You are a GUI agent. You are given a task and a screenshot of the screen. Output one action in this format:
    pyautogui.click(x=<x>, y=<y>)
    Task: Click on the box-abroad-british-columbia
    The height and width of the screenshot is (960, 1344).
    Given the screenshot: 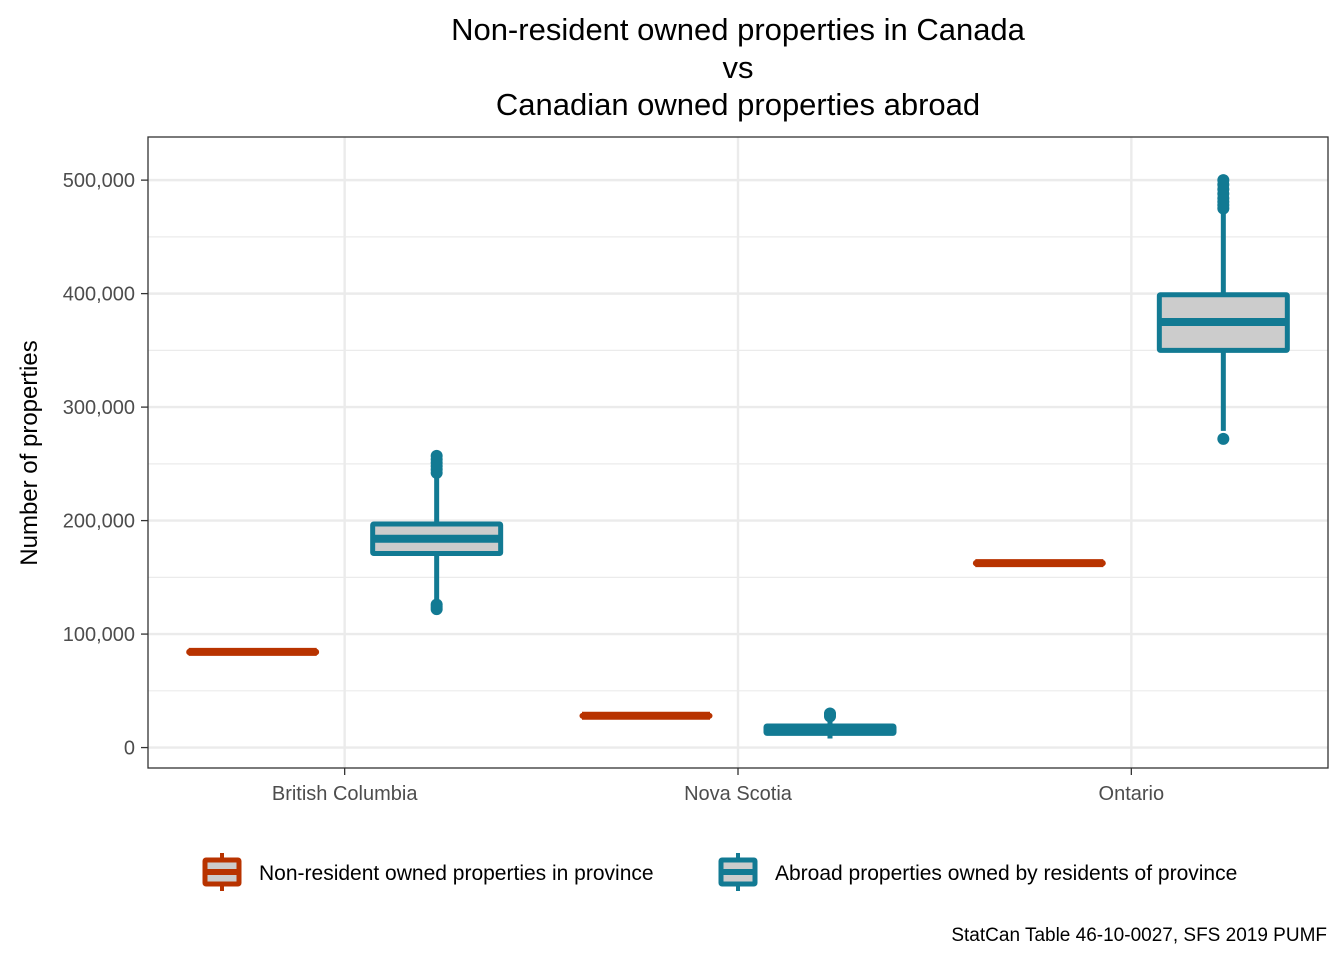 What is the action you would take?
    pyautogui.click(x=437, y=532)
    